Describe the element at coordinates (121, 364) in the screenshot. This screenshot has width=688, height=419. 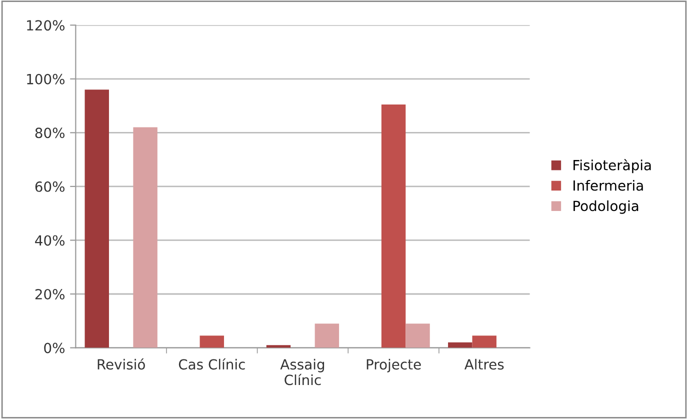
I see `x-tick-label: Revisió` at that location.